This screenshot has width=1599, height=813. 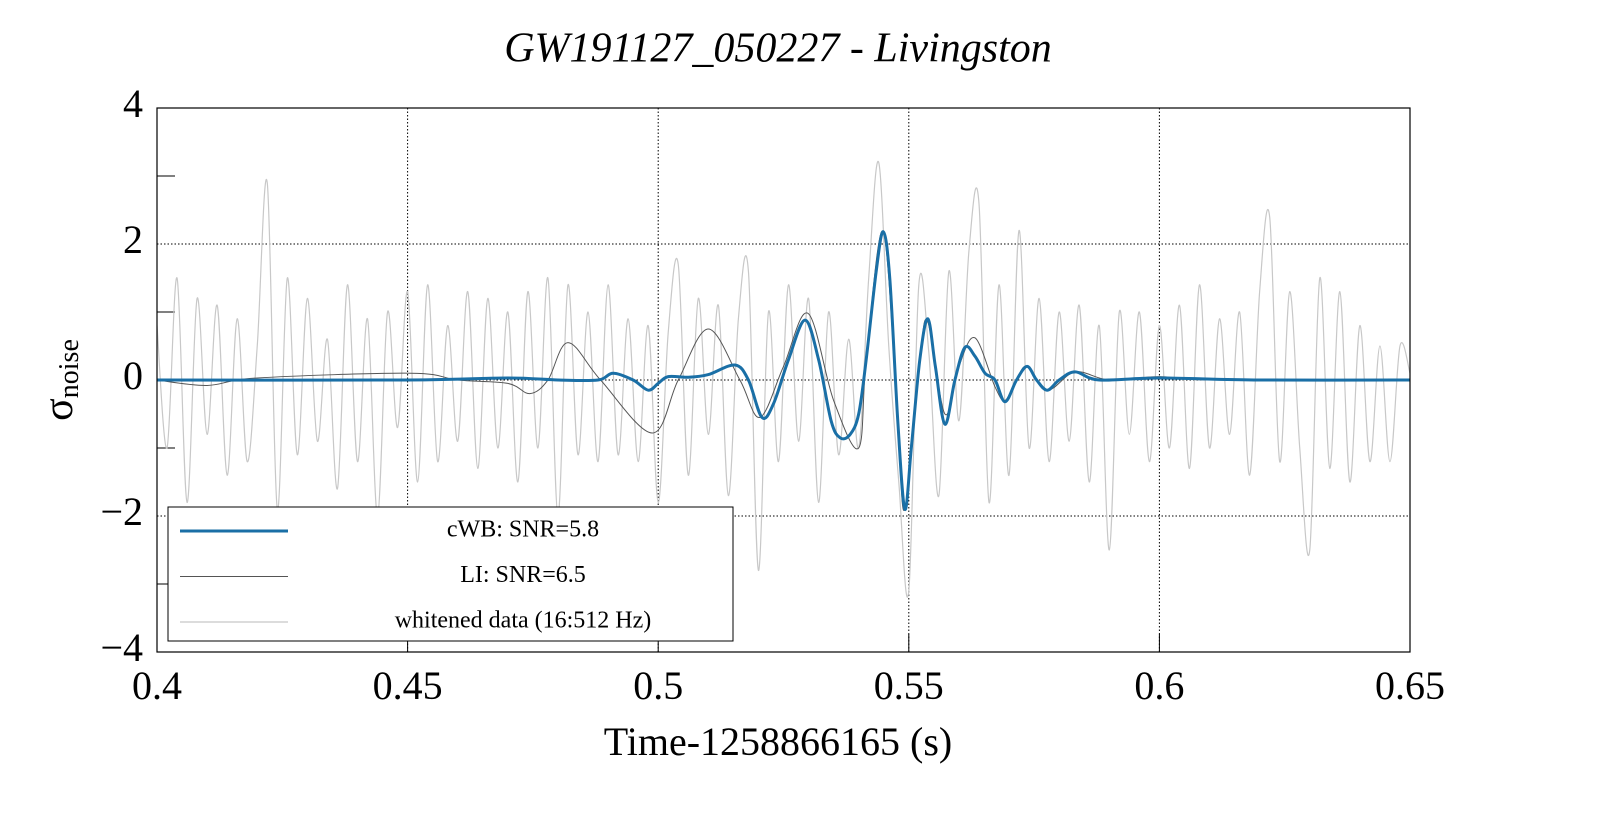 I want to click on legend-label: whitened data (16:512 Hz), so click(x=523, y=621).